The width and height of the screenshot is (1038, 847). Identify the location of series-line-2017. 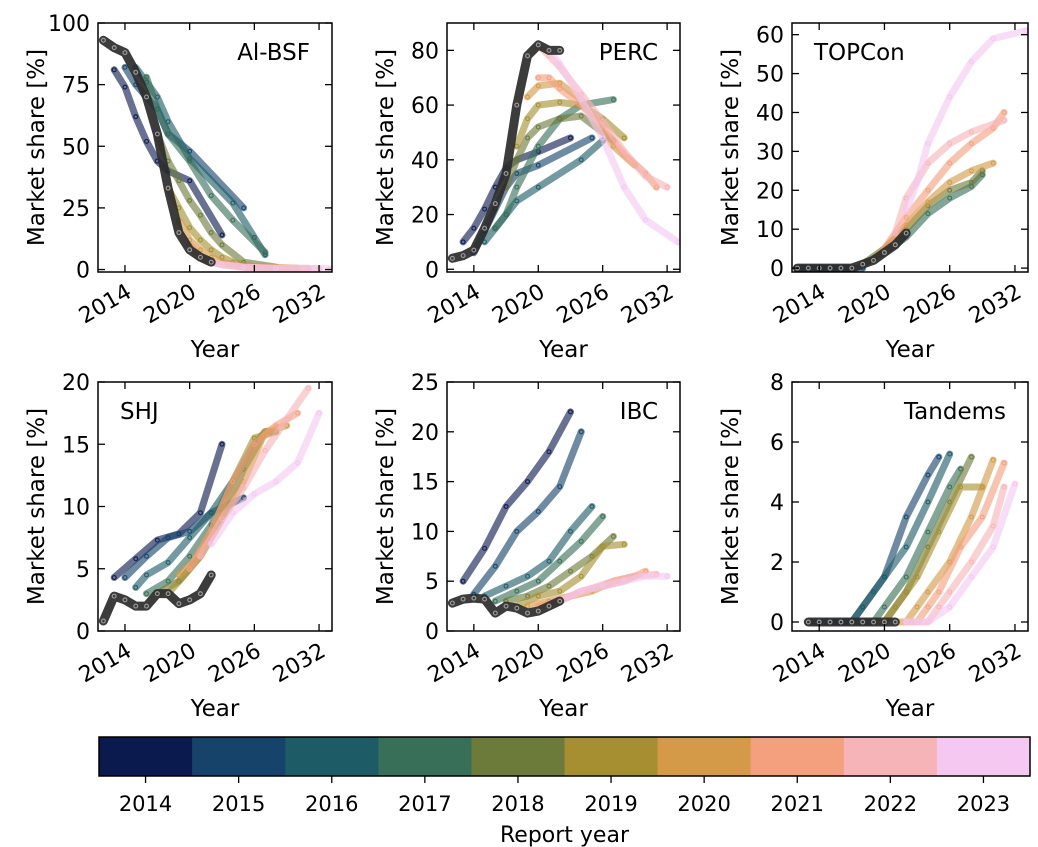
(549, 559).